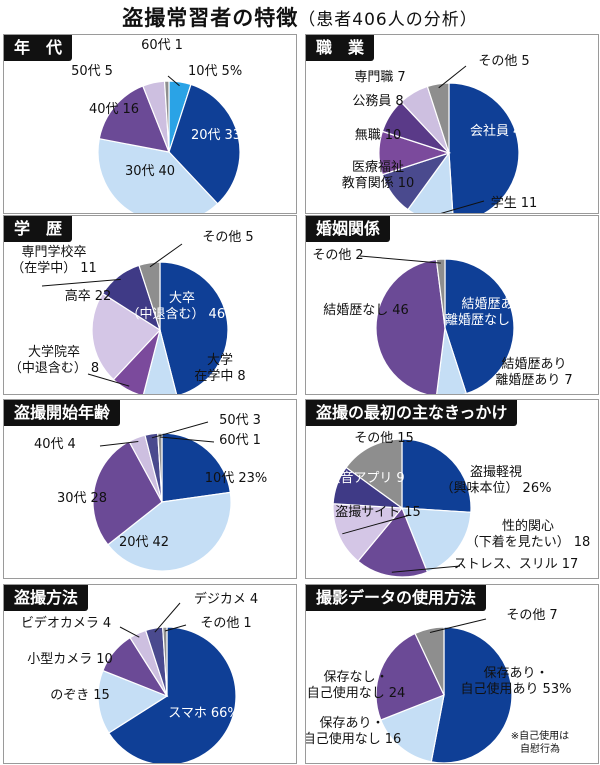  I want to click on pie-chart: 結婚歴あり離婚歴なし 45% 結婚歴あり離婚歴あり 7 結婚歴なし 46 その他 2, so click(442, 321).